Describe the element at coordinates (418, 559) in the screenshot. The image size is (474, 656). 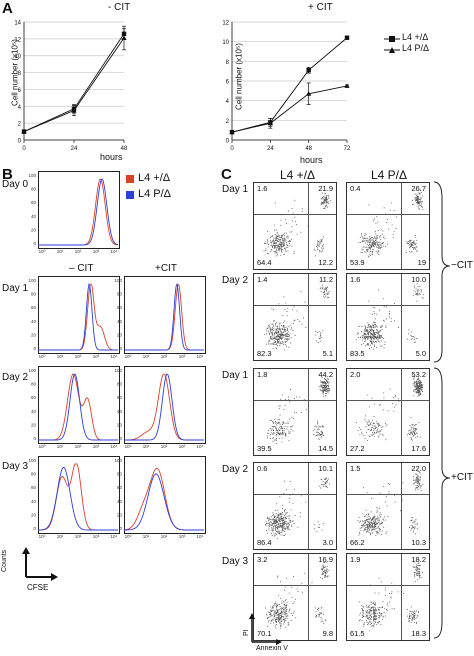
I see `quadrant-value-ur: 18.2` at that location.